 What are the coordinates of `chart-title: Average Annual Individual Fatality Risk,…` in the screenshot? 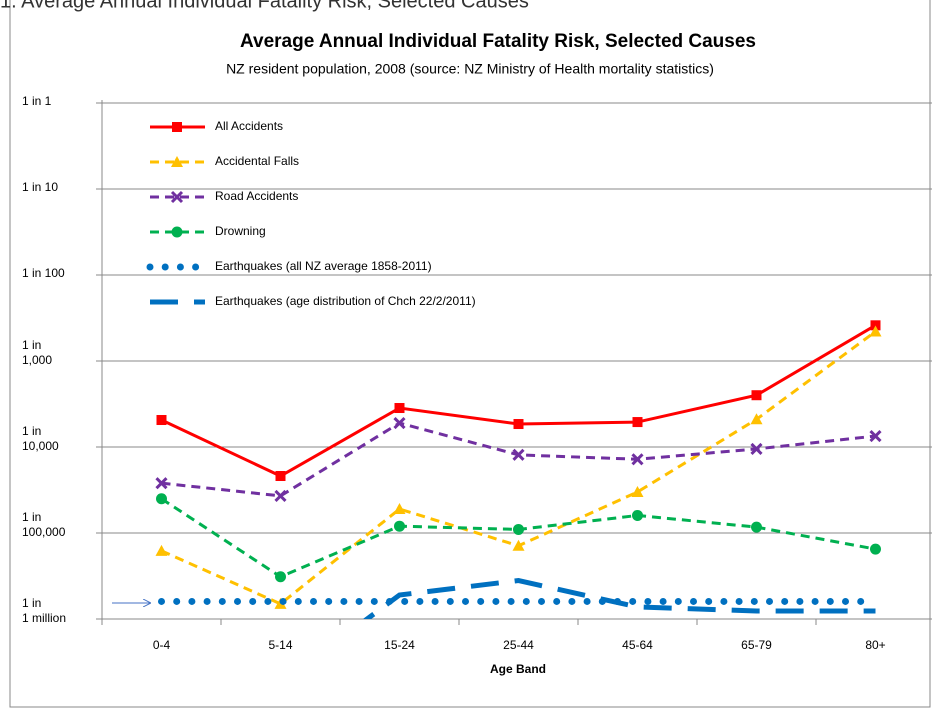 It's located at (498, 41).